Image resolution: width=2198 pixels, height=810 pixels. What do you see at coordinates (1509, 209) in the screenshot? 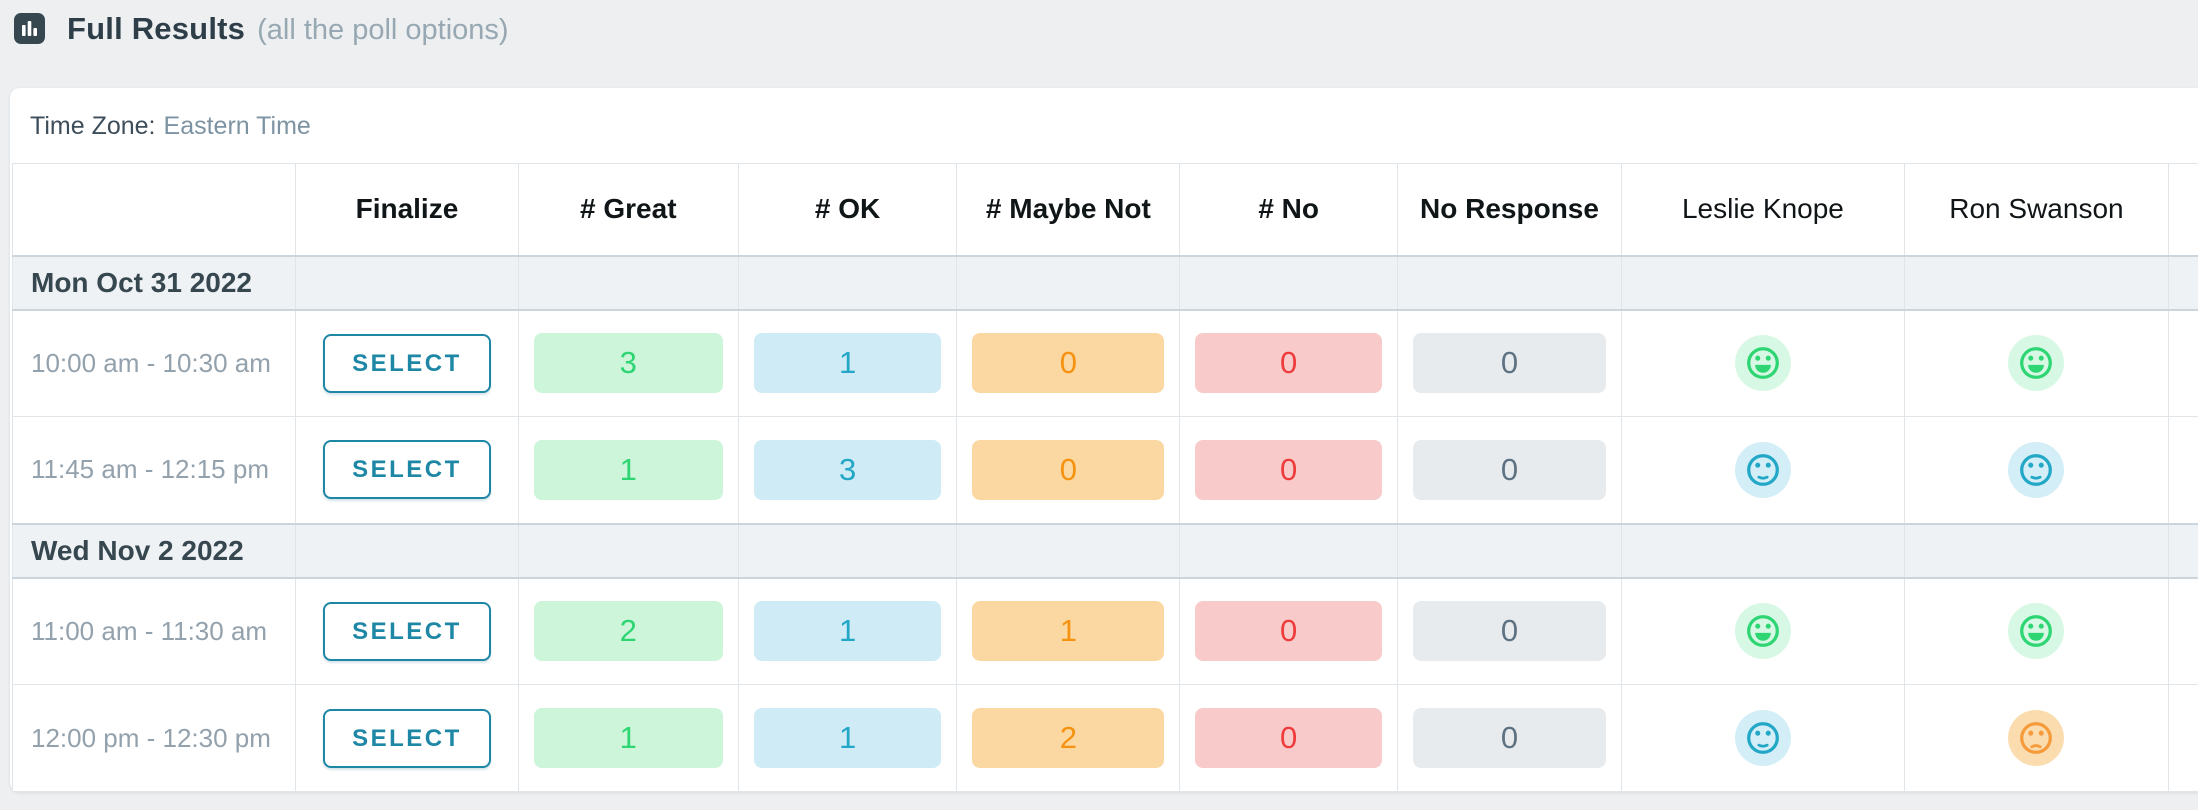
I see `column-header-no_response: No Response` at bounding box center [1509, 209].